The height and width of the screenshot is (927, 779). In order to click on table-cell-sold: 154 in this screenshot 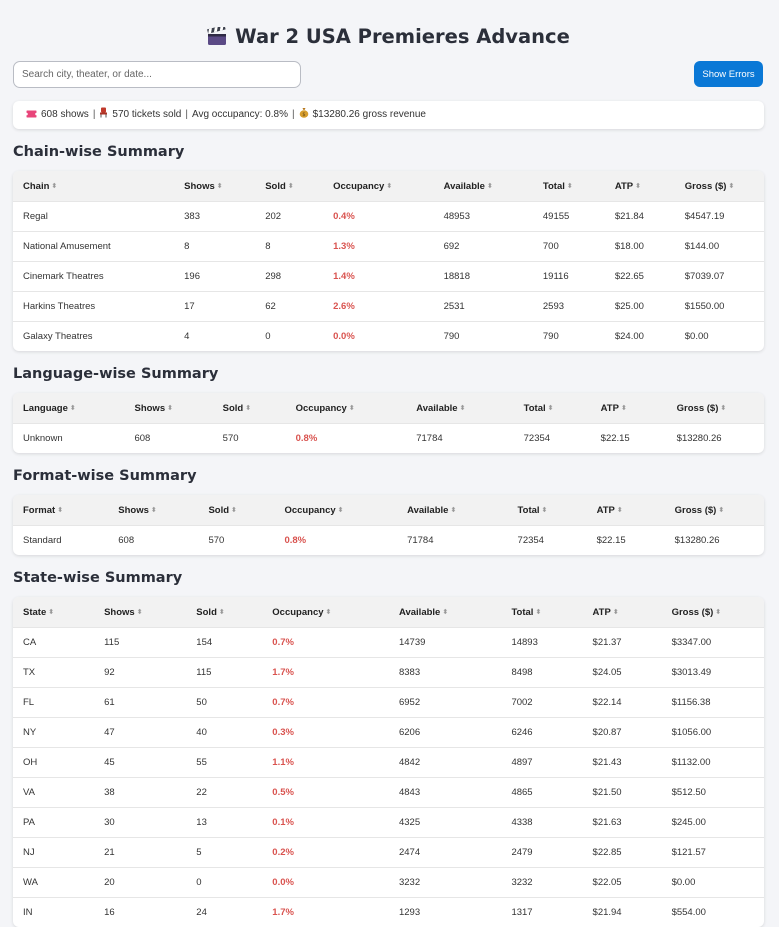, I will do `click(224, 643)`.